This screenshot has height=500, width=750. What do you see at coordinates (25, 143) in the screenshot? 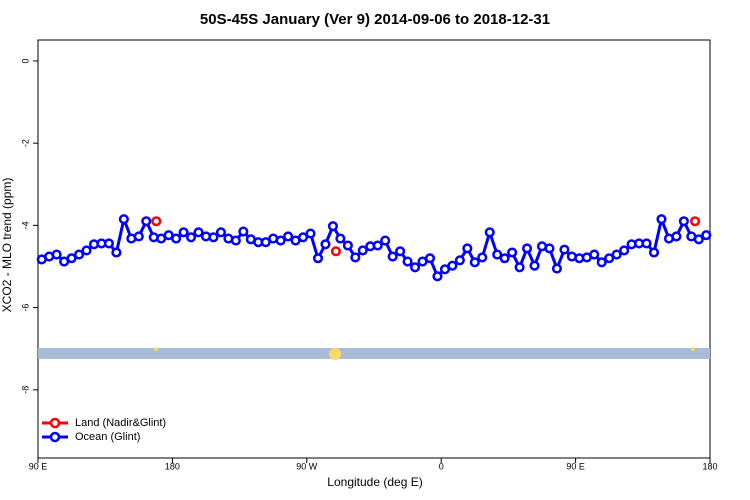
I see `y-tick-label: -2` at bounding box center [25, 143].